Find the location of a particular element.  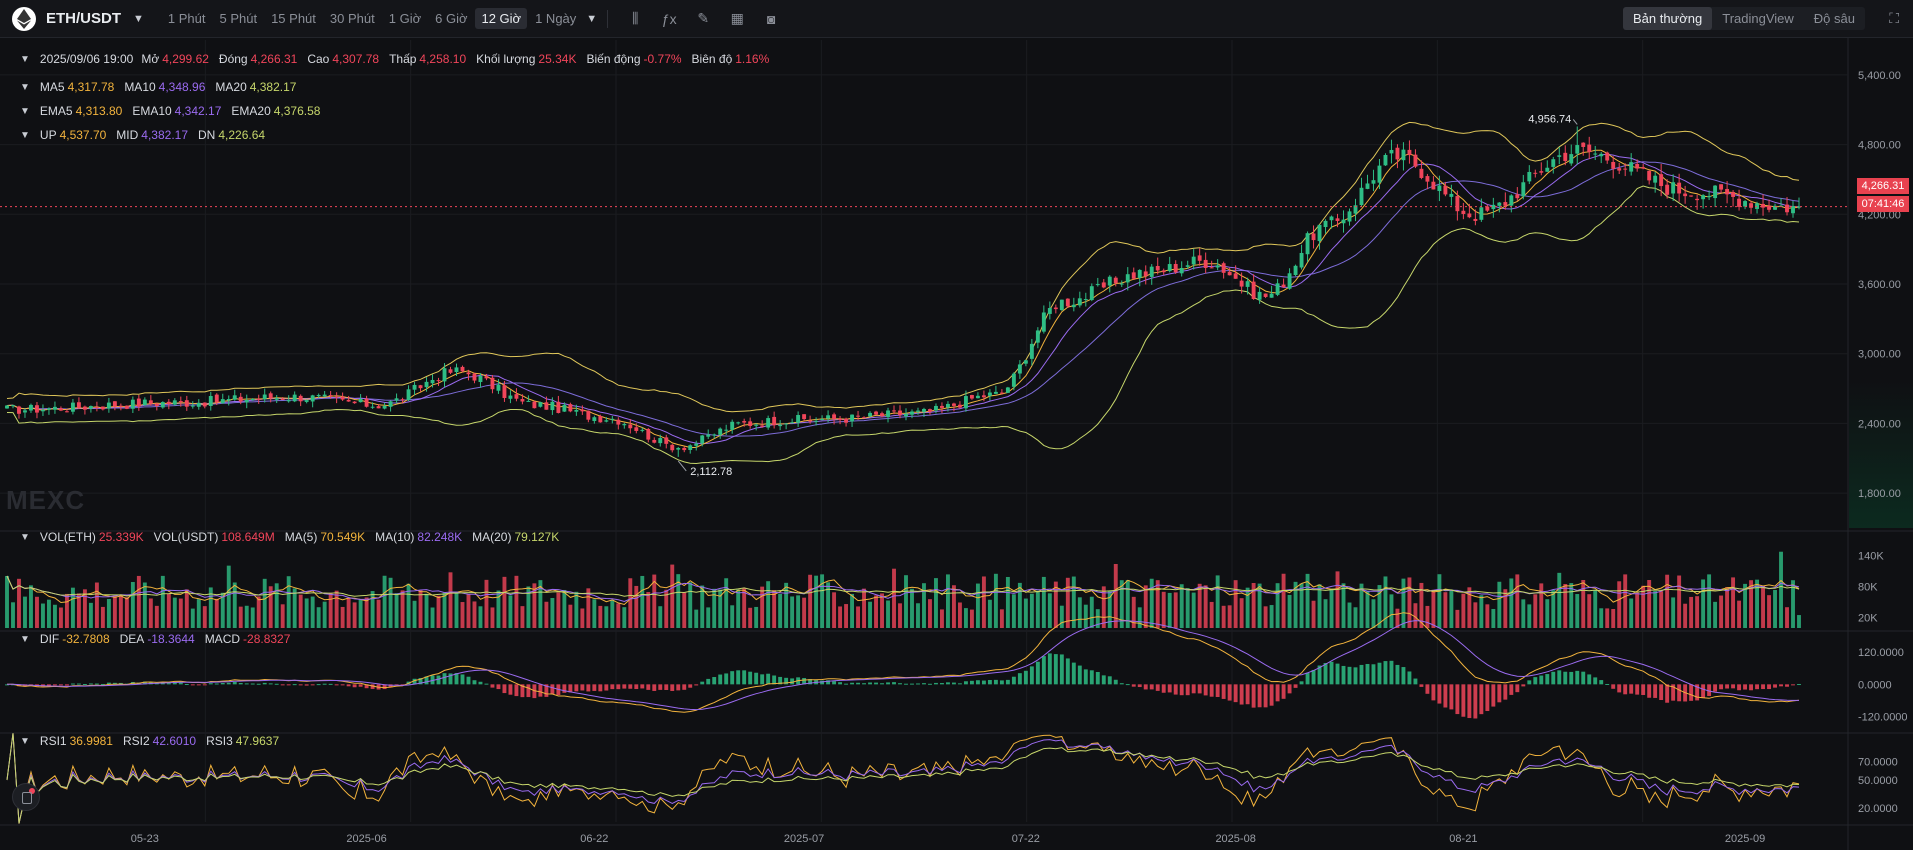

interval-option: 15 Phút is located at coordinates (293, 18).